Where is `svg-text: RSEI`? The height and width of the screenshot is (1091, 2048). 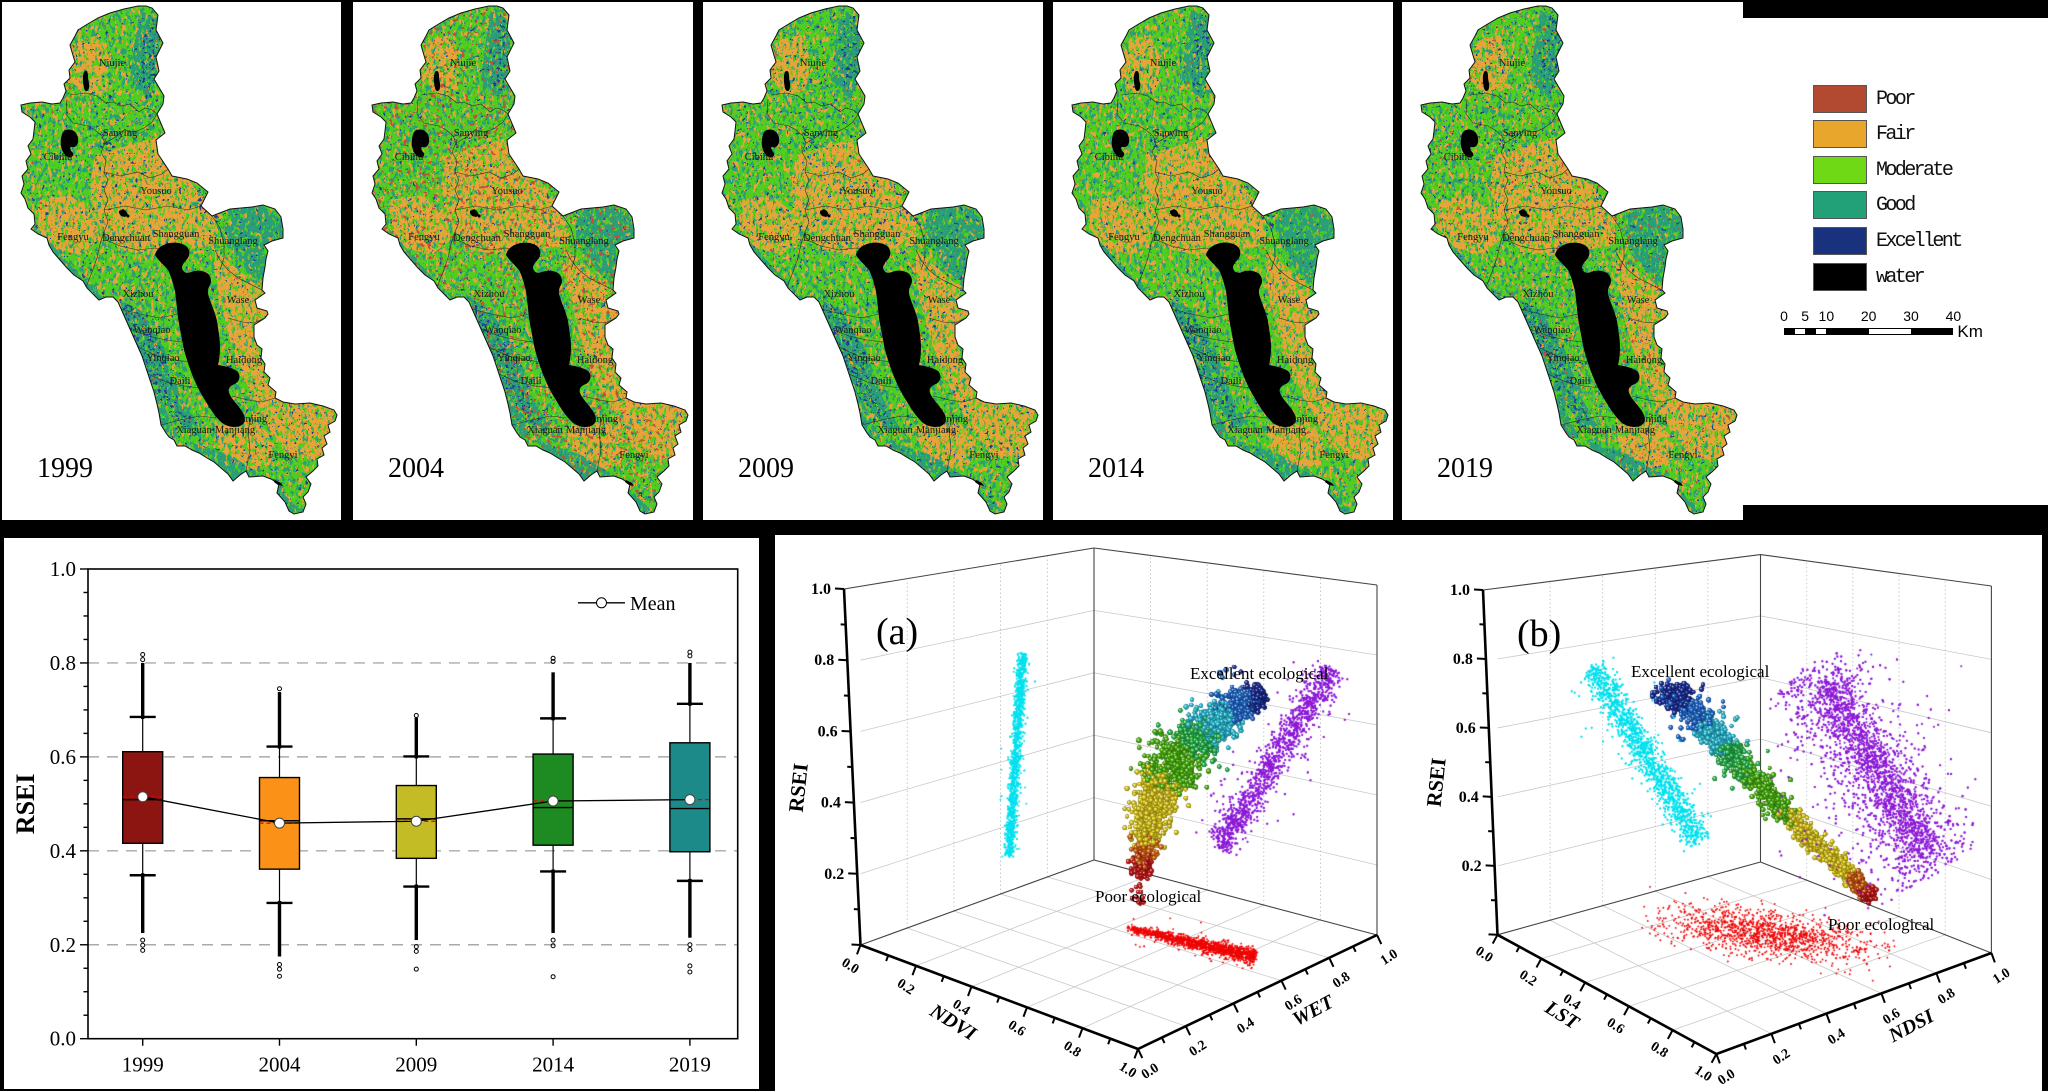
svg-text: RSEI is located at coordinates (25, 803).